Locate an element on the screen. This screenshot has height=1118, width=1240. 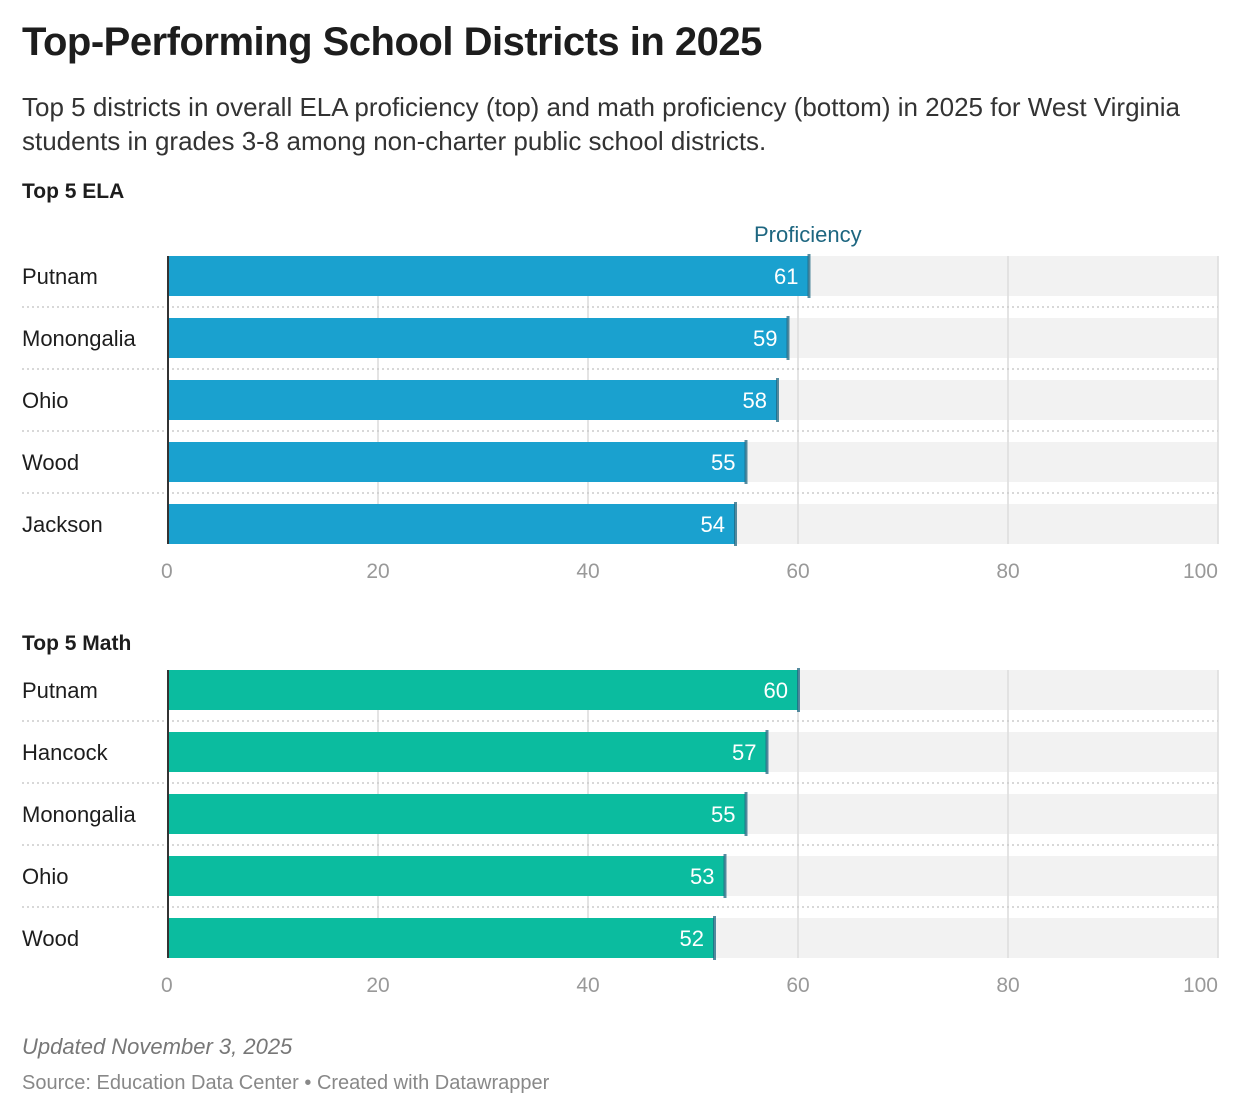
value-label: 52 is located at coordinates (692, 938).